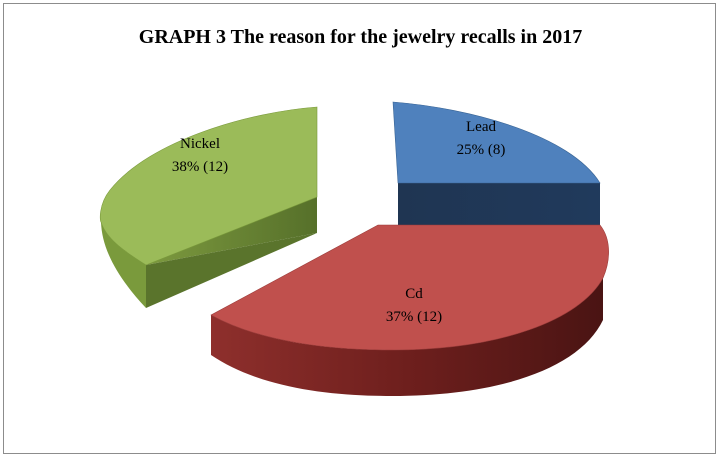 This screenshot has height=459, width=721. What do you see at coordinates (231, 270) in the screenshot?
I see `slice-nickel-inner` at bounding box center [231, 270].